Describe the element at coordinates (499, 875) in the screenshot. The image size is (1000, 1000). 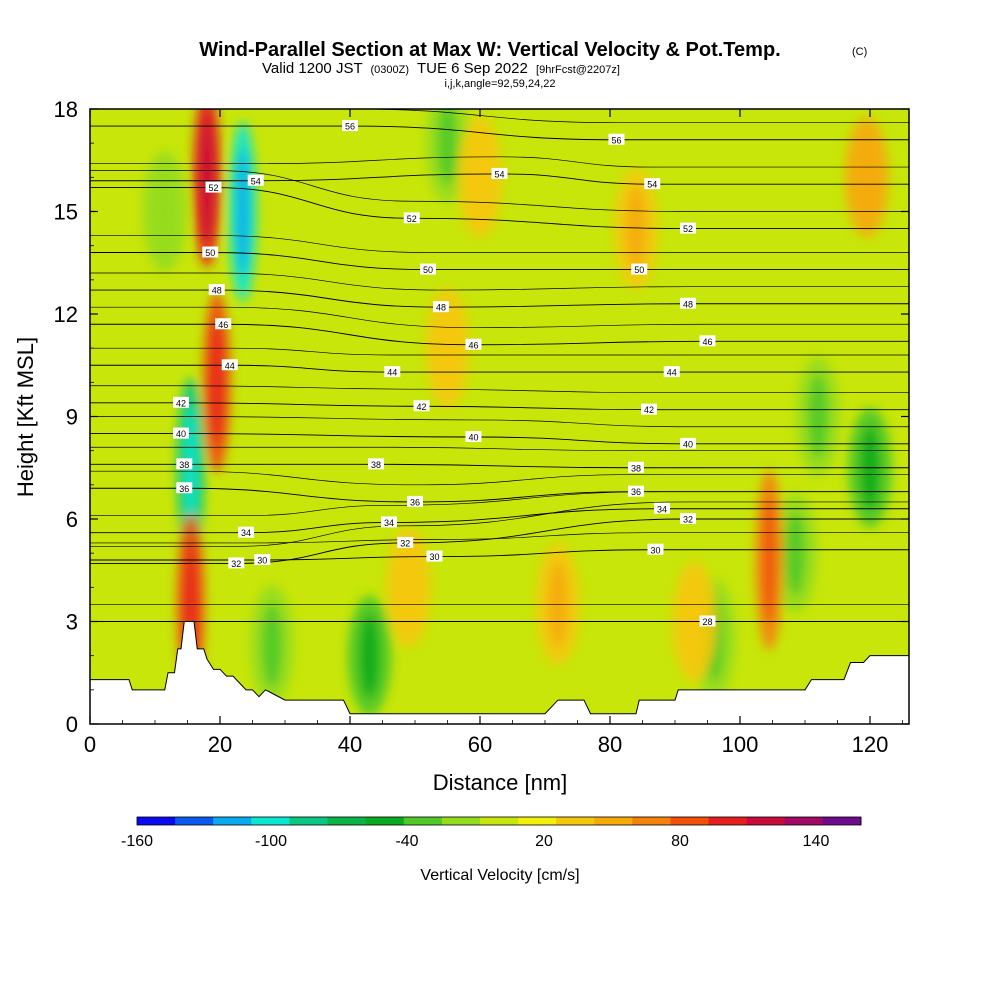
I see `colorbar-title: Vertical Velocity [cm/s]` at that location.